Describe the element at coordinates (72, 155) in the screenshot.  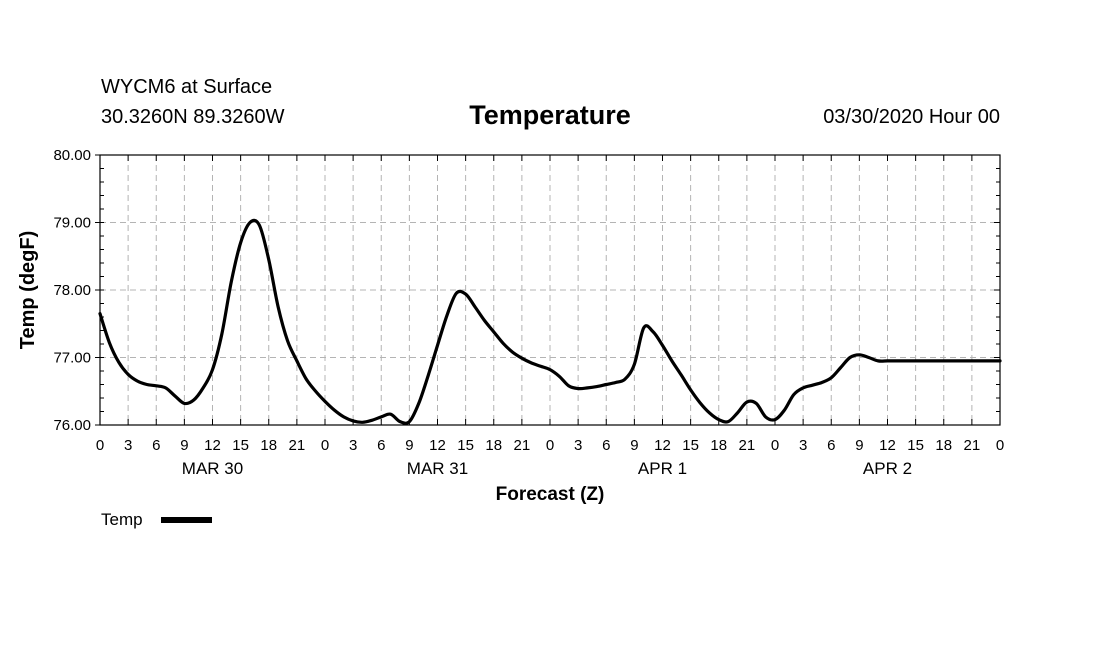
I see `y-tick-label: 80.00` at that location.